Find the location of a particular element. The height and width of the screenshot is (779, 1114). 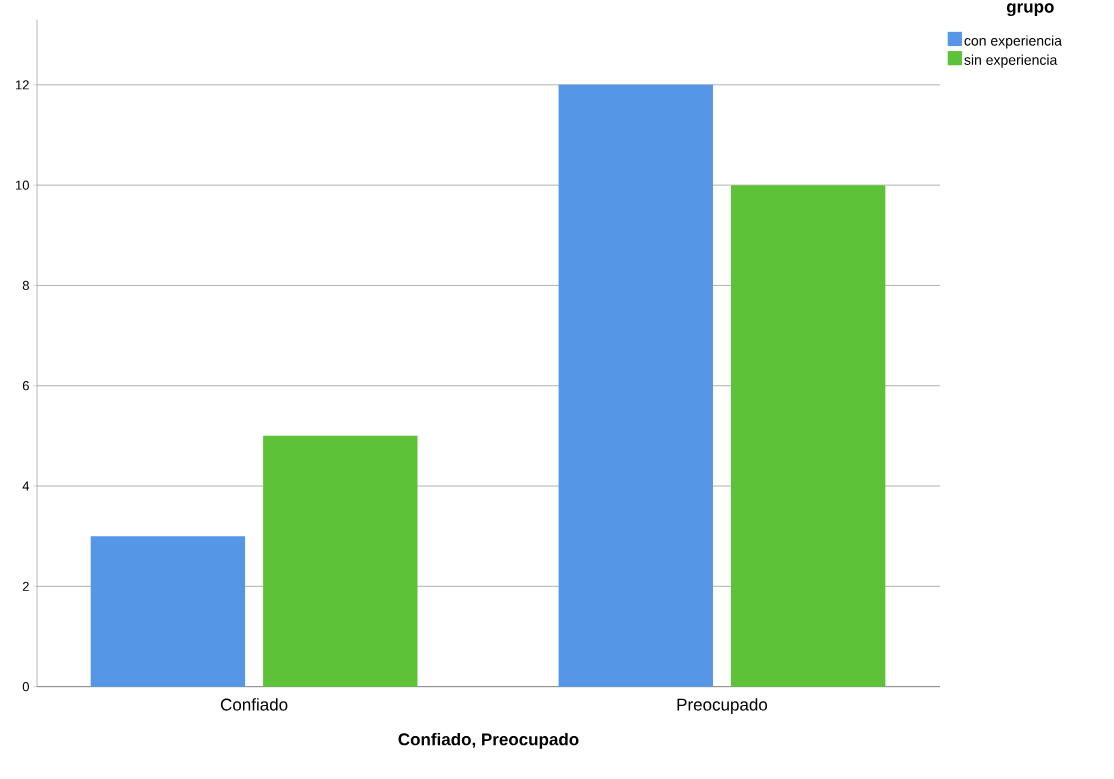

y-tick-label: 0 is located at coordinates (25, 687).